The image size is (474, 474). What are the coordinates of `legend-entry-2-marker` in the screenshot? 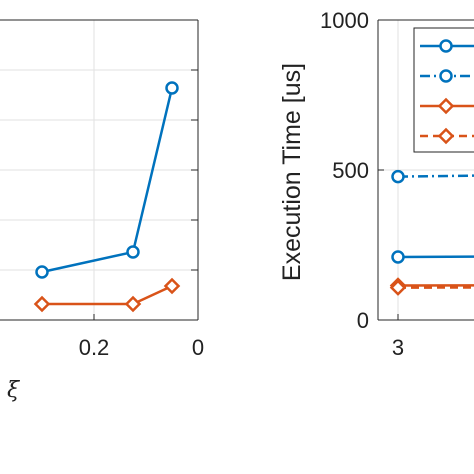 It's located at (446, 76).